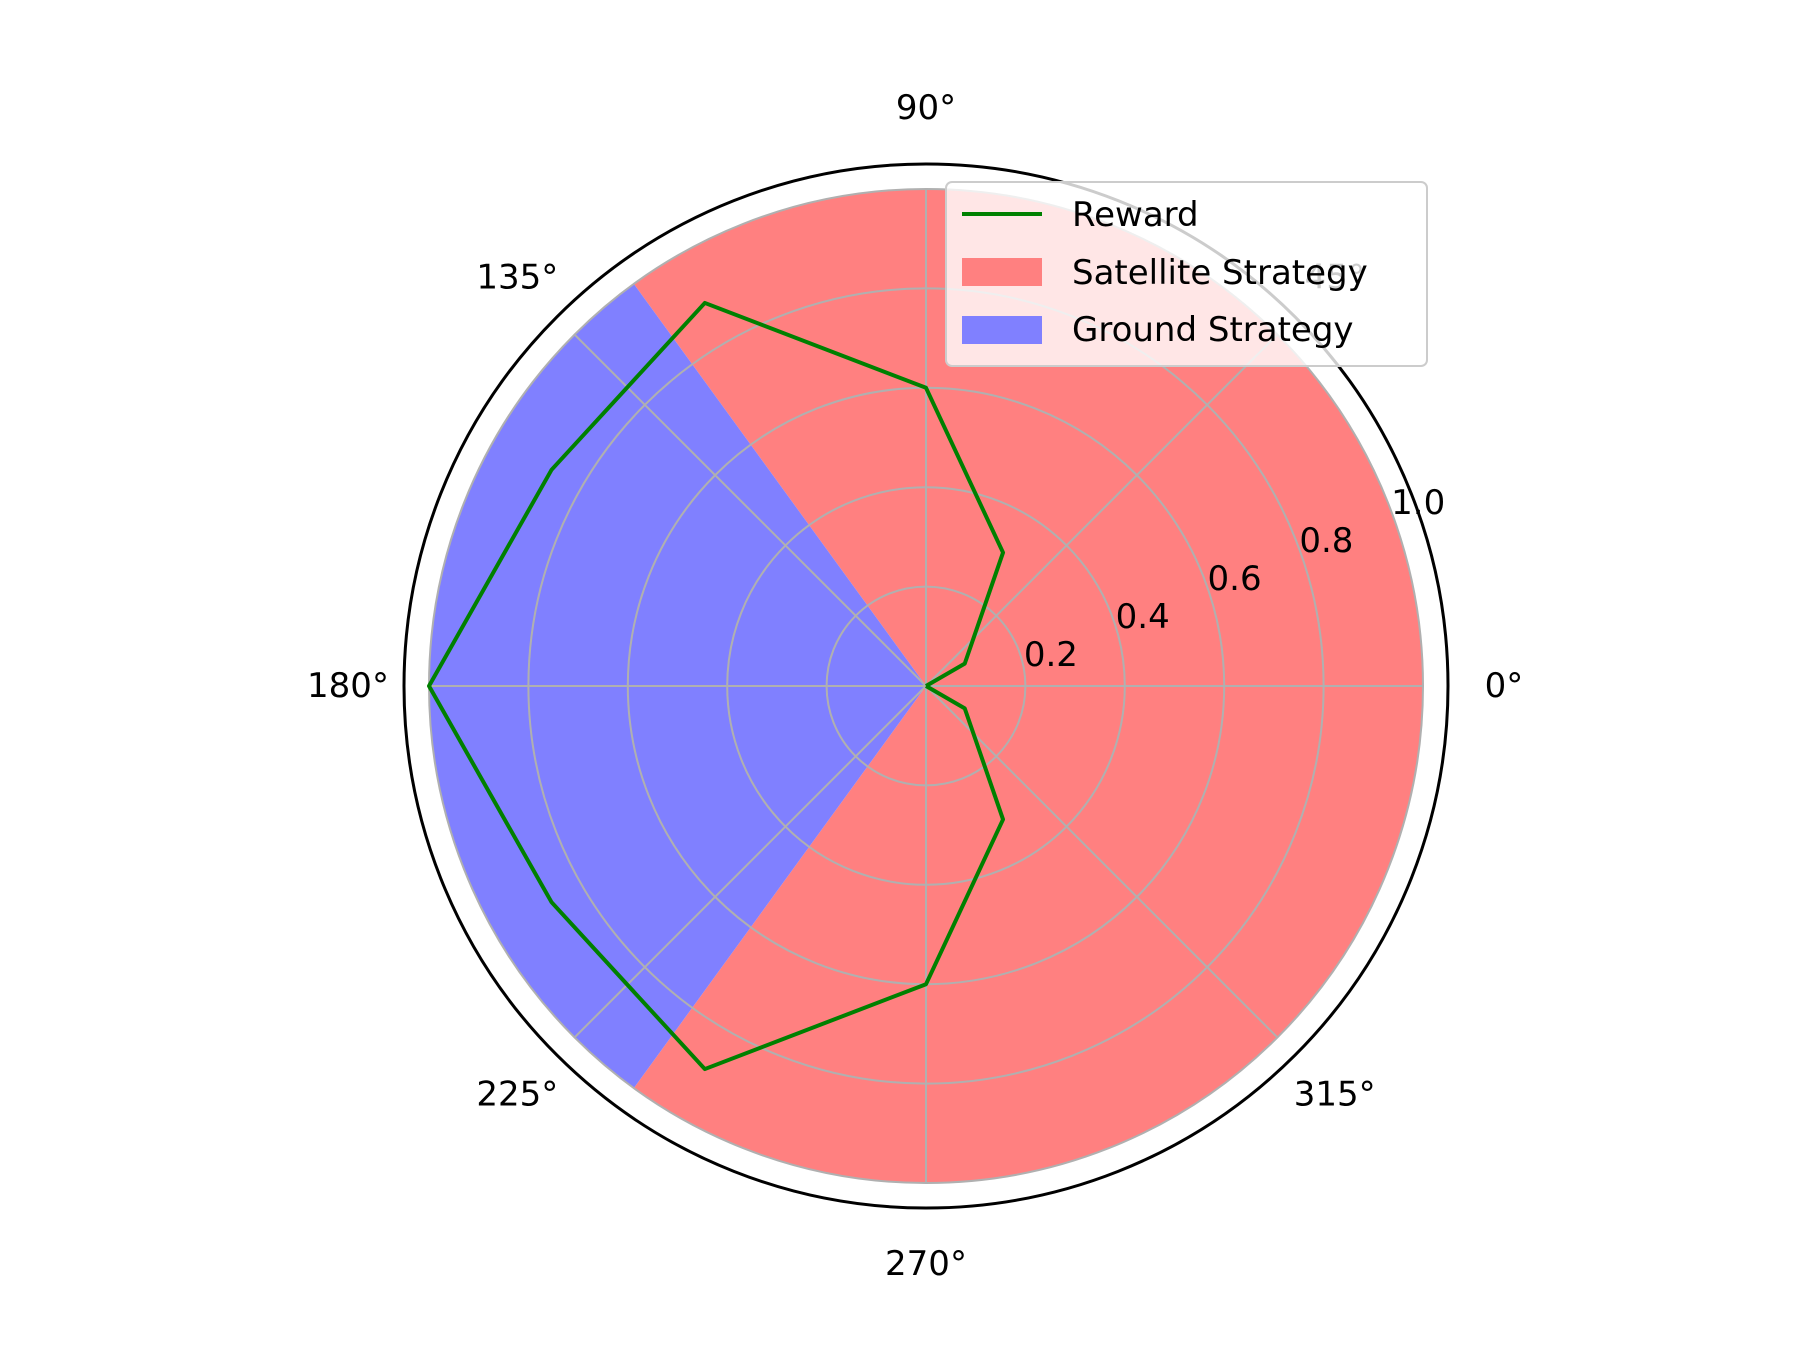 This screenshot has width=1798, height=1350. Describe the element at coordinates (1002, 330) in the screenshot. I see `legend-ground-swatch` at that location.